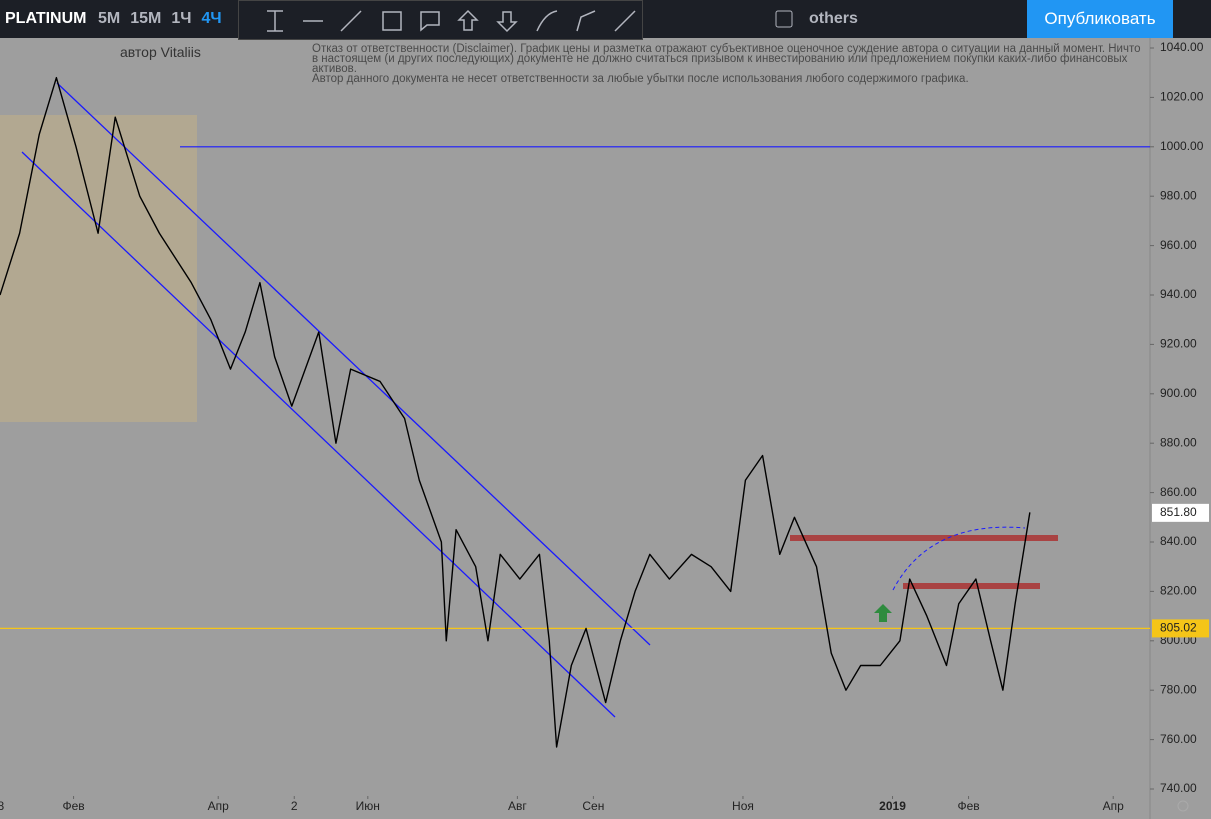 This screenshot has height=819, width=1211. Describe the element at coordinates (1178, 492) in the screenshot. I see `y-tick-label: 860.00` at that location.